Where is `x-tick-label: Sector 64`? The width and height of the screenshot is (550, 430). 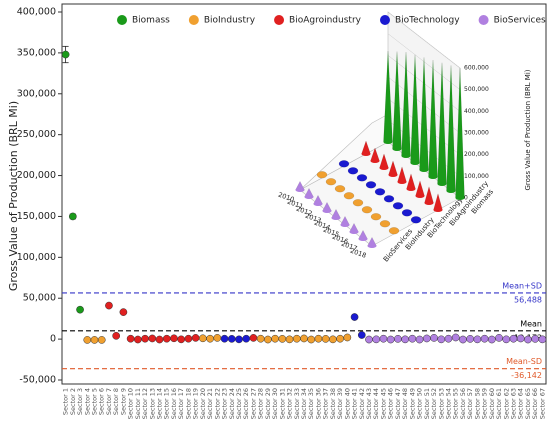
x-tick-label: Sector 64 is located at coordinates (521, 403).